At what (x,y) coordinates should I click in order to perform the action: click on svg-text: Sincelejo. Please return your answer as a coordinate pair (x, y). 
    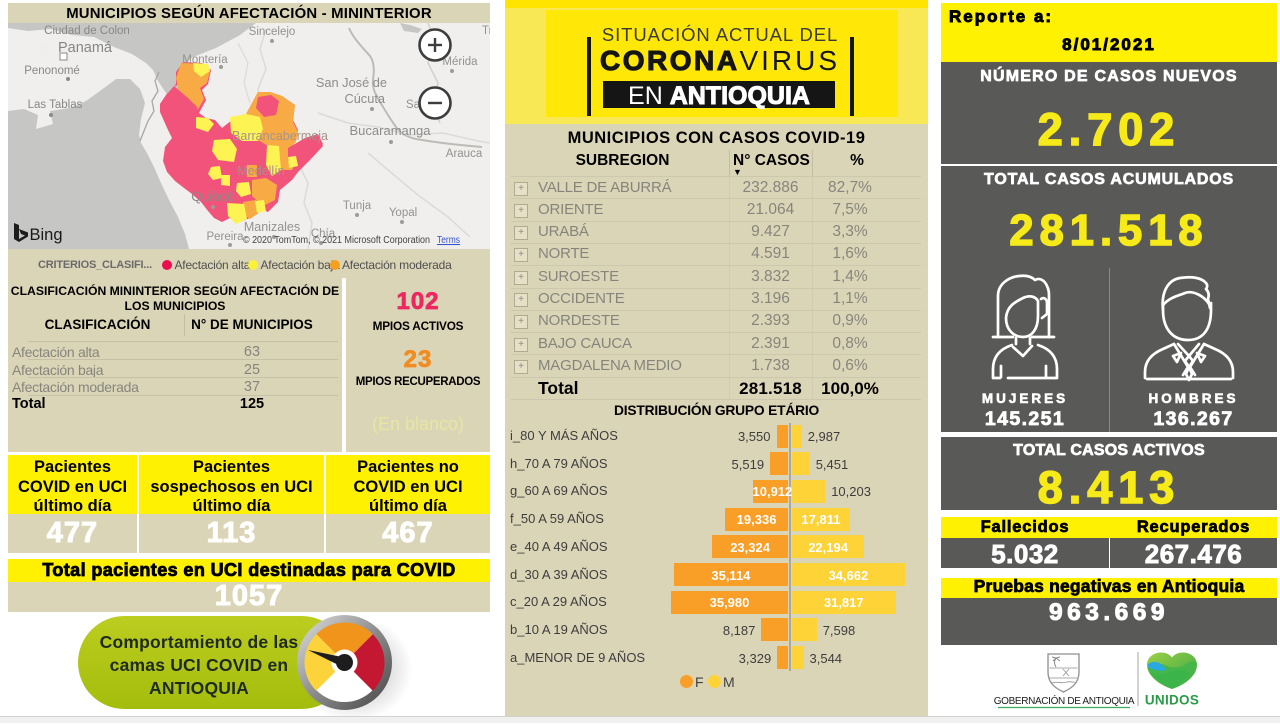
    Looking at the image, I should click on (272, 32).